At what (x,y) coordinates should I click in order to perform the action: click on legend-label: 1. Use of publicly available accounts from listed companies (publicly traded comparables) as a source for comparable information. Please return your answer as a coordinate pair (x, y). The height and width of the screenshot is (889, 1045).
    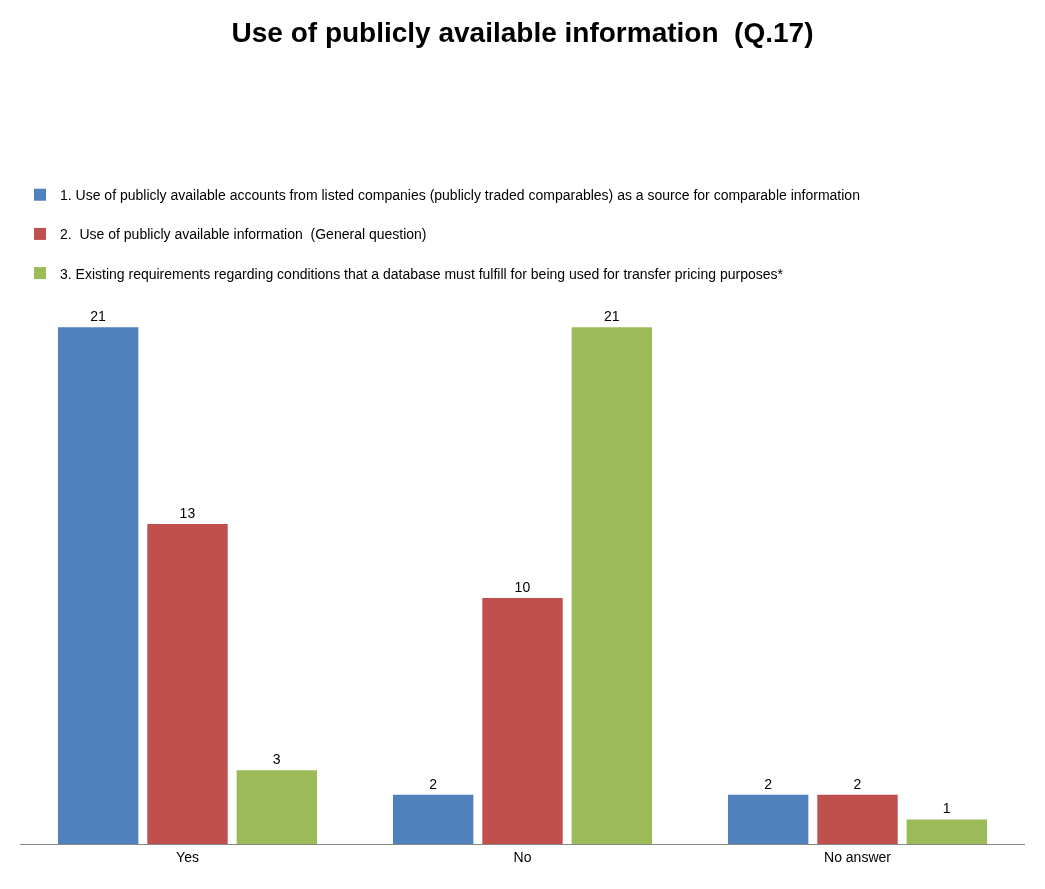
    Looking at the image, I should click on (460, 195).